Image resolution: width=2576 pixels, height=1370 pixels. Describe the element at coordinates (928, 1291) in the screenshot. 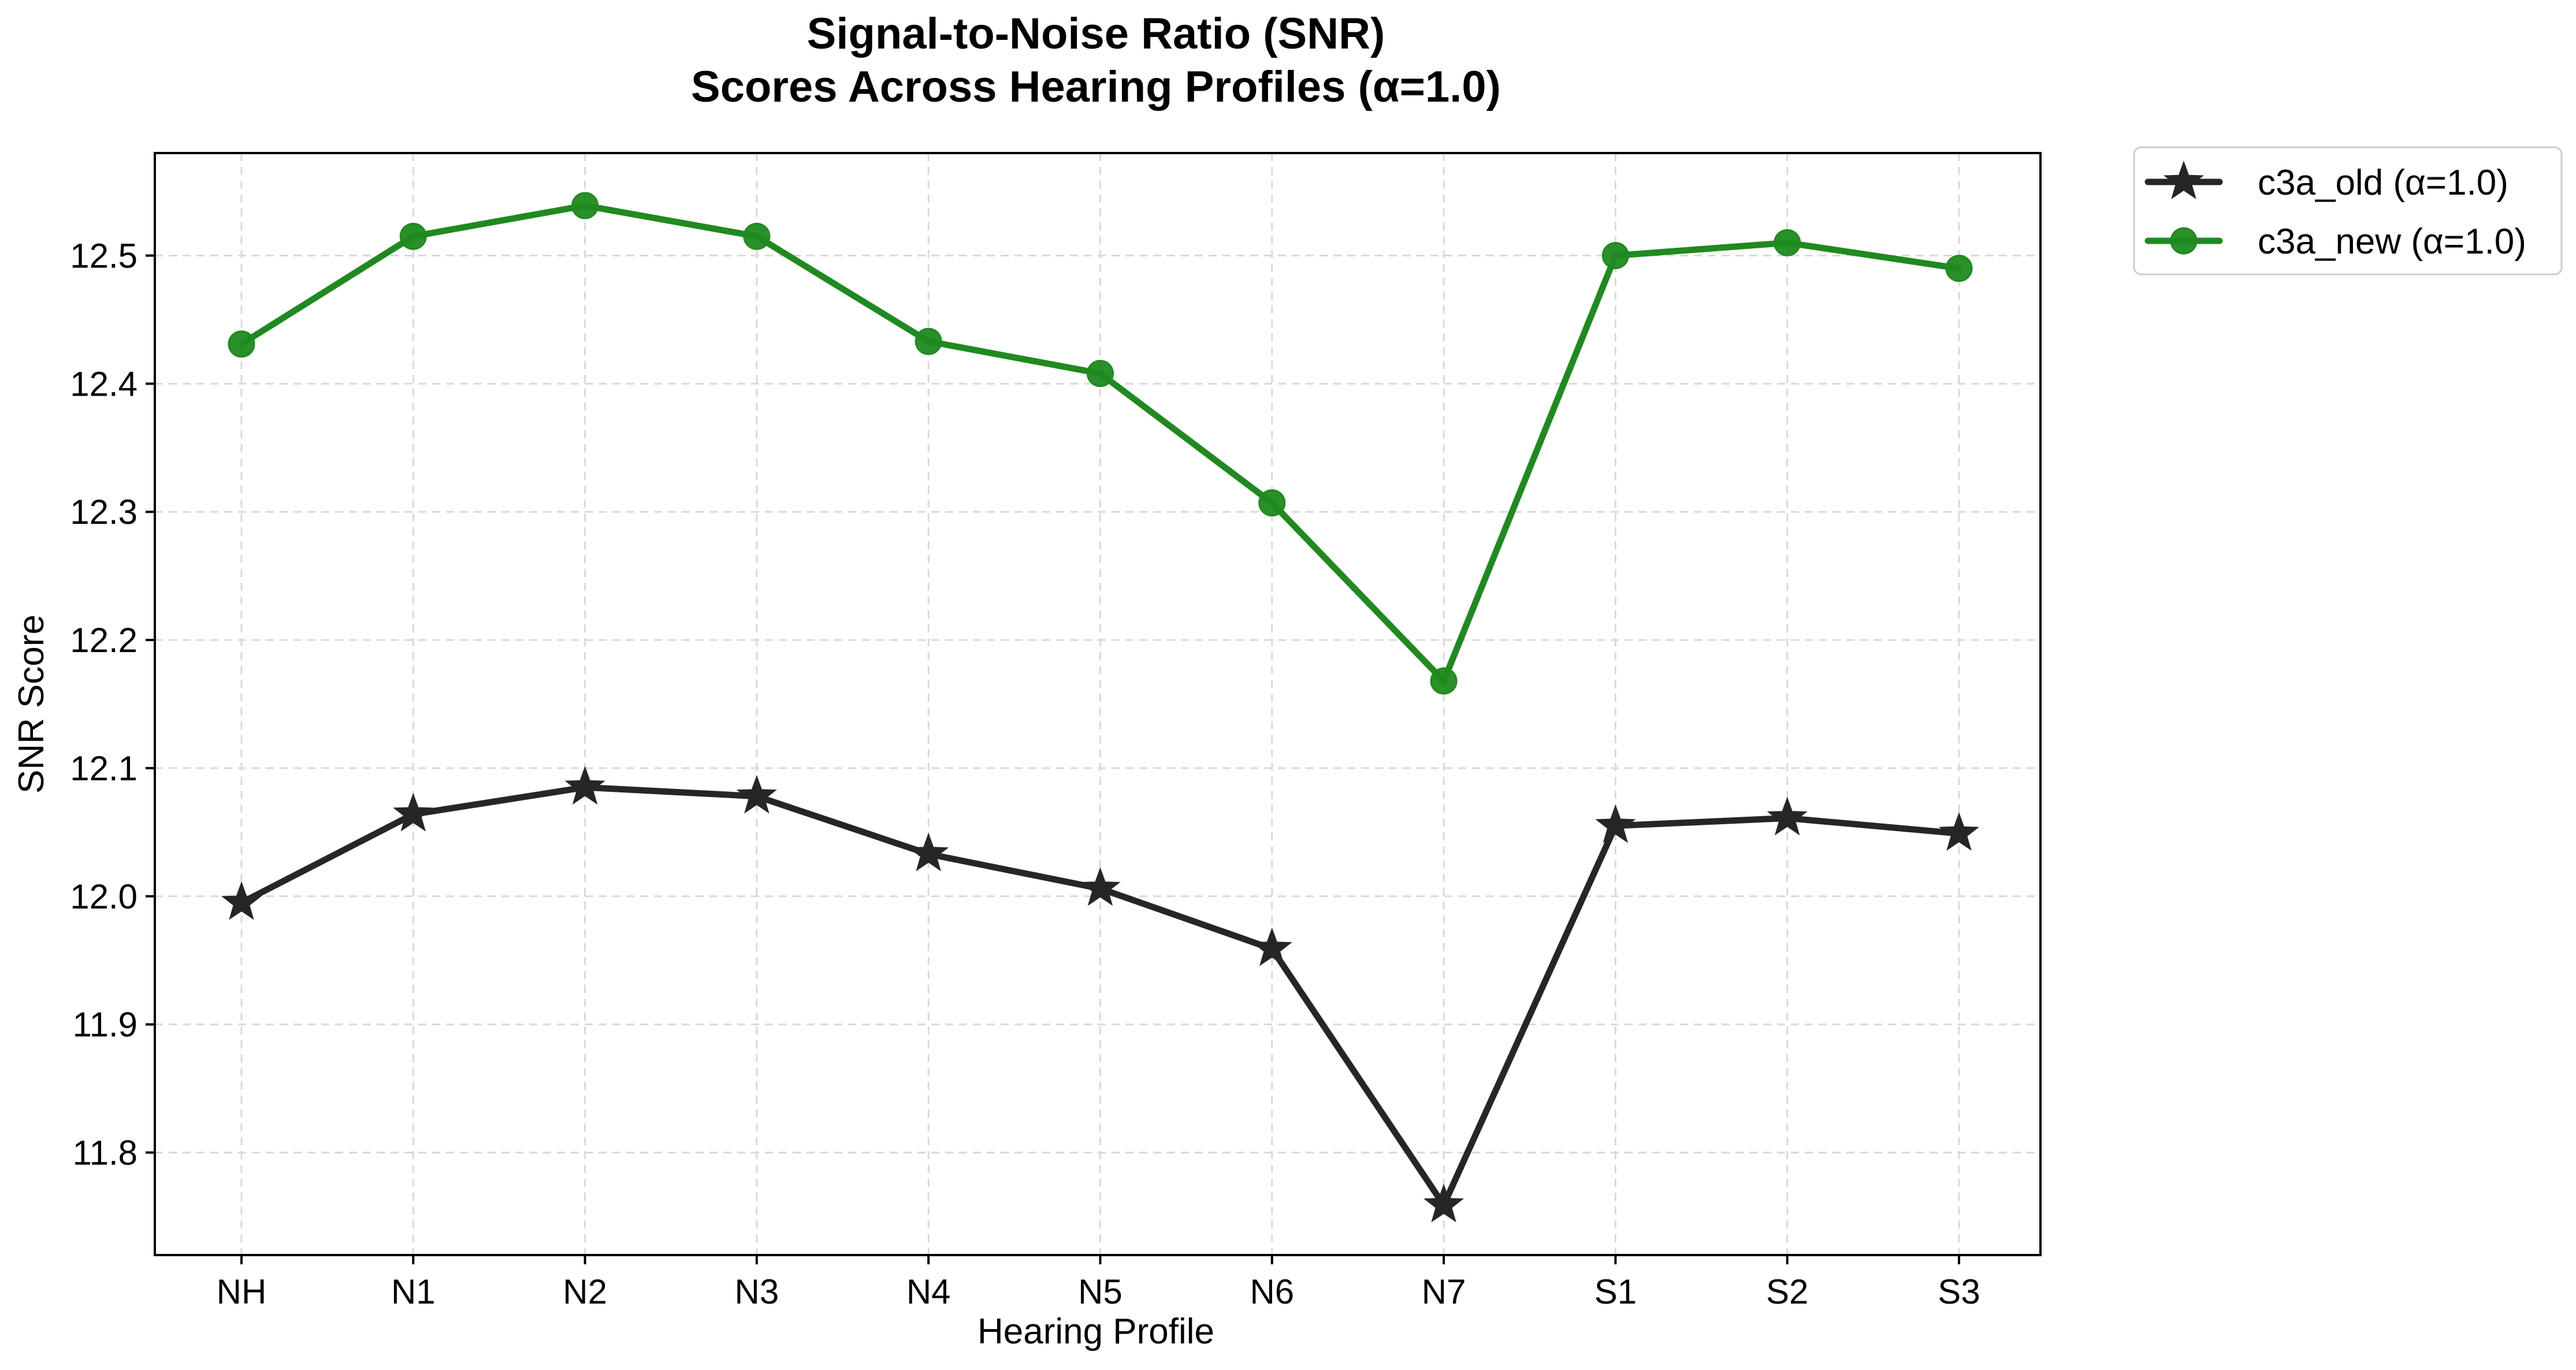

I see `x-tick-label: N4` at that location.